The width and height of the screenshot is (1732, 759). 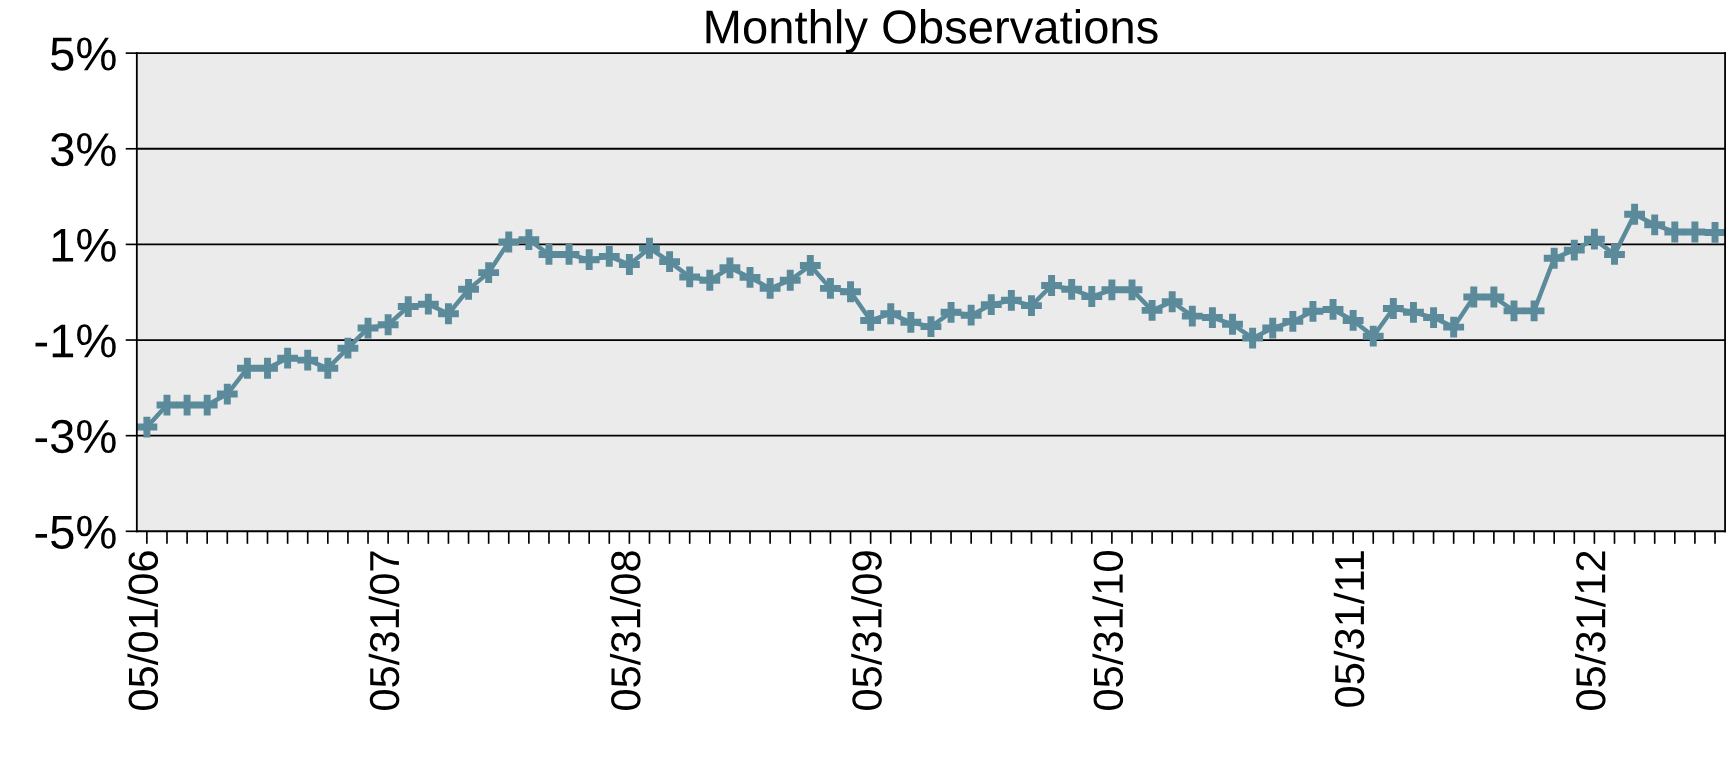 What do you see at coordinates (1590, 630) in the screenshot?
I see `x-tick-label: 05/31/12` at bounding box center [1590, 630].